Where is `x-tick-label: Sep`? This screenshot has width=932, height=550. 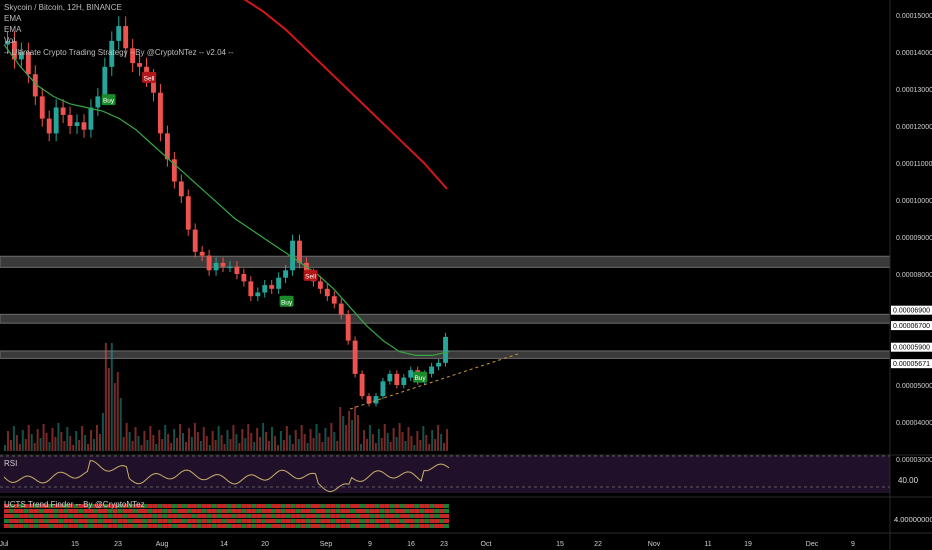
x-tick-label: Sep is located at coordinates (326, 544).